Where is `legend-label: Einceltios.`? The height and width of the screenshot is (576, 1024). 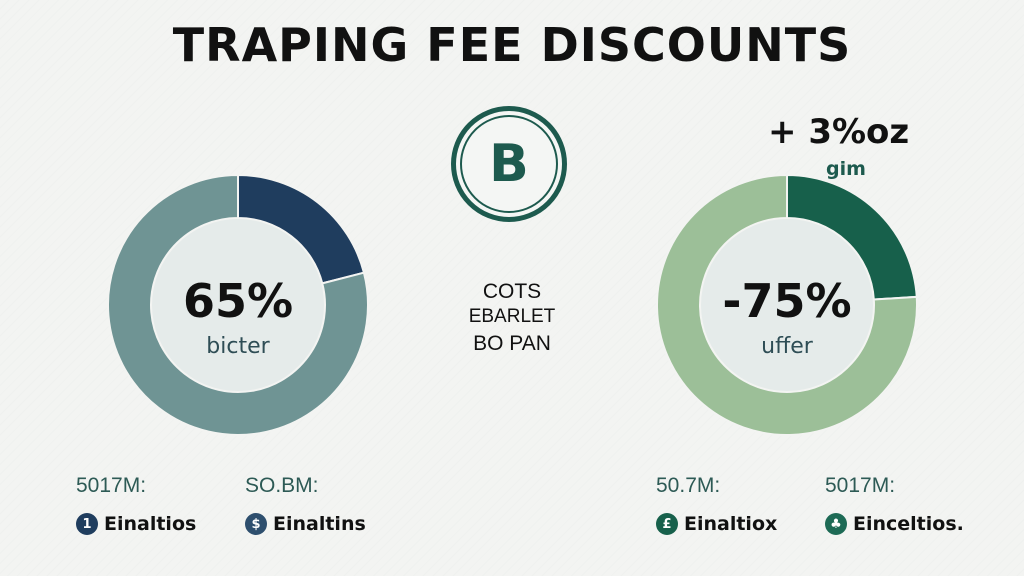 legend-label: Einceltios. is located at coordinates (908, 524).